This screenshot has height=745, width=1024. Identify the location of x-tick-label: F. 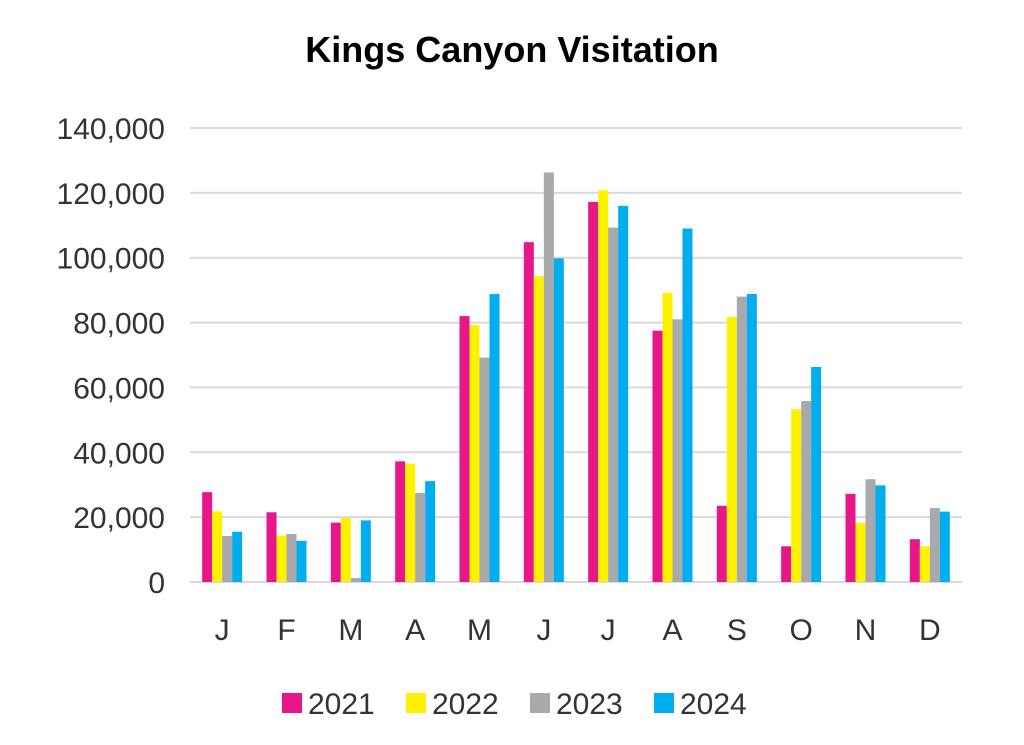
(286, 630).